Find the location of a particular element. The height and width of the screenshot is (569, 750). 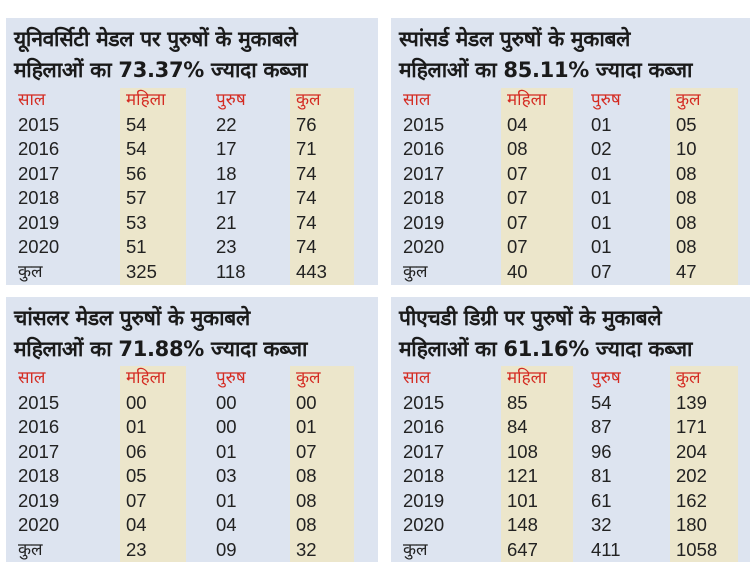

total-row: कुल 647 411 1058 is located at coordinates (570, 550).